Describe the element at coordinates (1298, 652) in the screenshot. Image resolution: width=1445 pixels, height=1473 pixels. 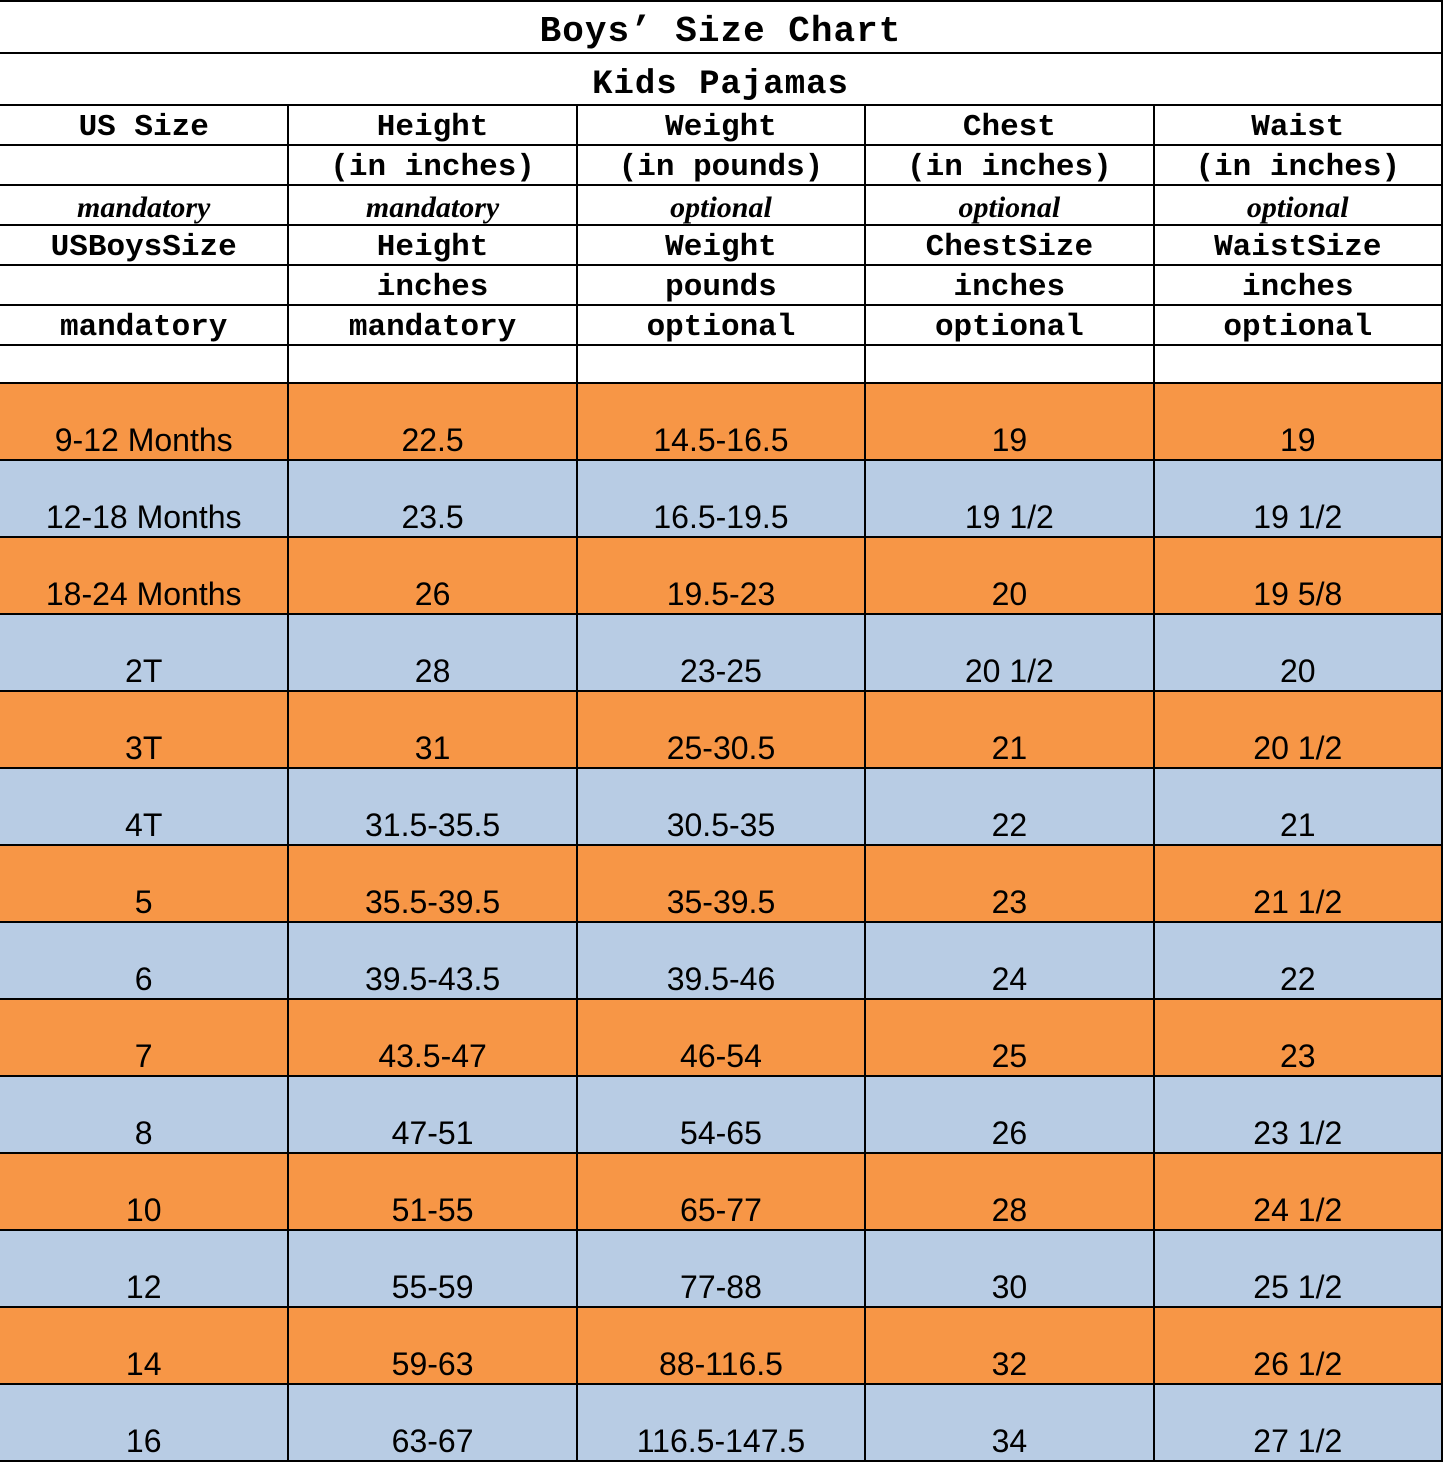
I see `table-cell: 20` at that location.